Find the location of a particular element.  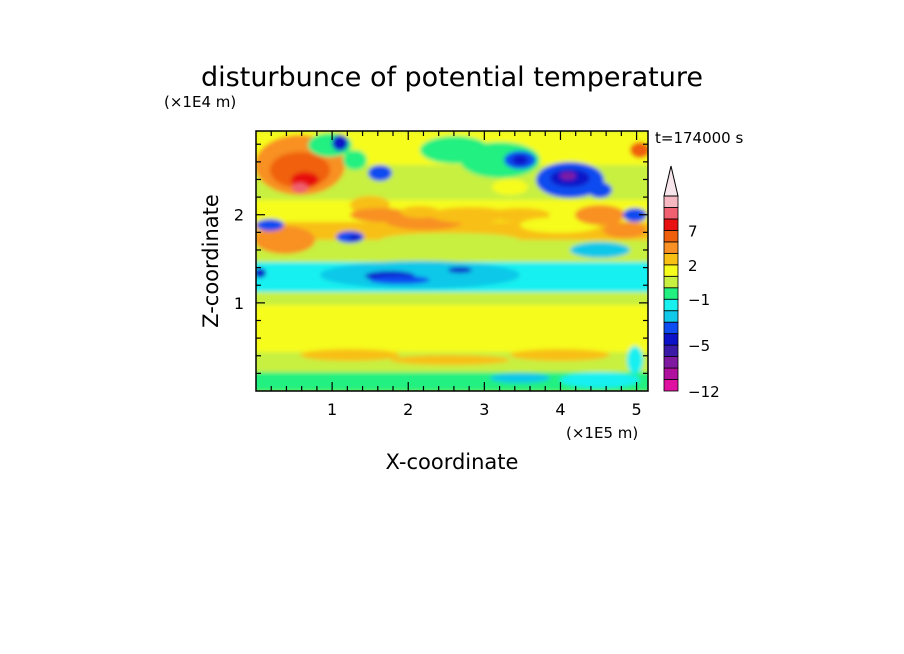

x-tick-label: 4 is located at coordinates (560, 409).